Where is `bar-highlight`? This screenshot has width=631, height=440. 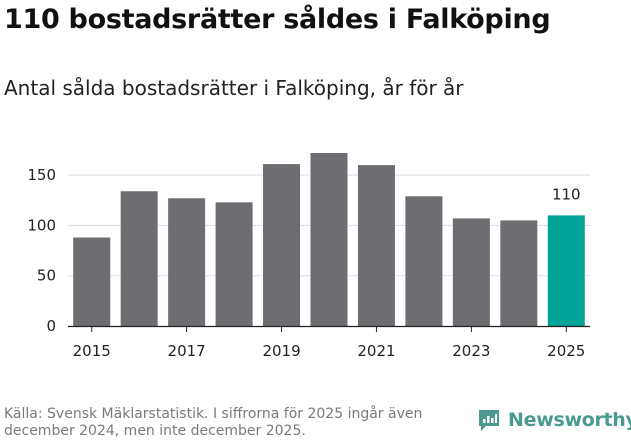 bar-highlight is located at coordinates (566, 270).